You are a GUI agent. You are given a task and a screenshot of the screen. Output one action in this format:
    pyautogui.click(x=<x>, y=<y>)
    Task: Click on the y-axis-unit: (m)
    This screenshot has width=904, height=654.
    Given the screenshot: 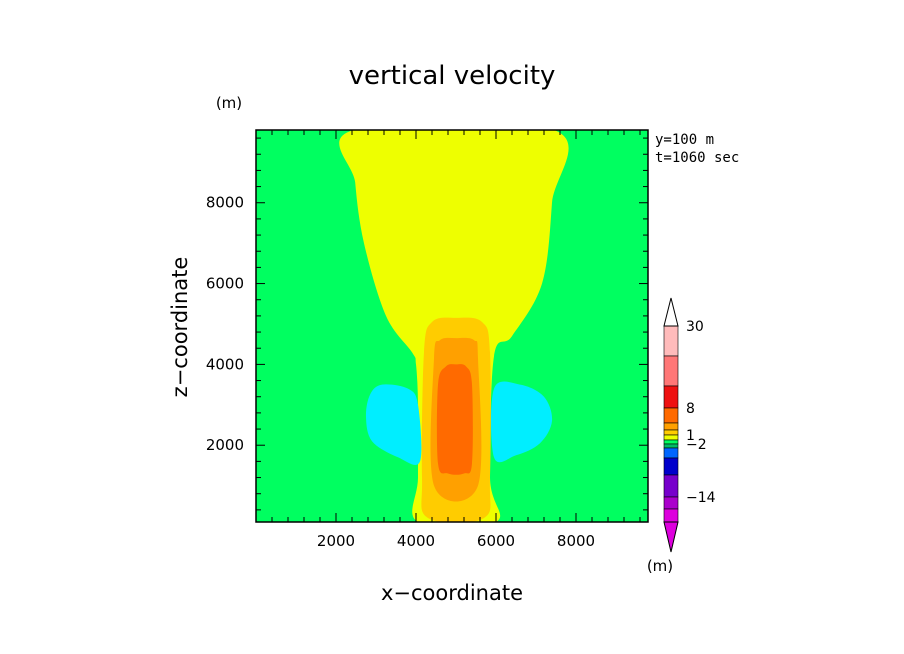 What is the action you would take?
    pyautogui.click(x=229, y=103)
    